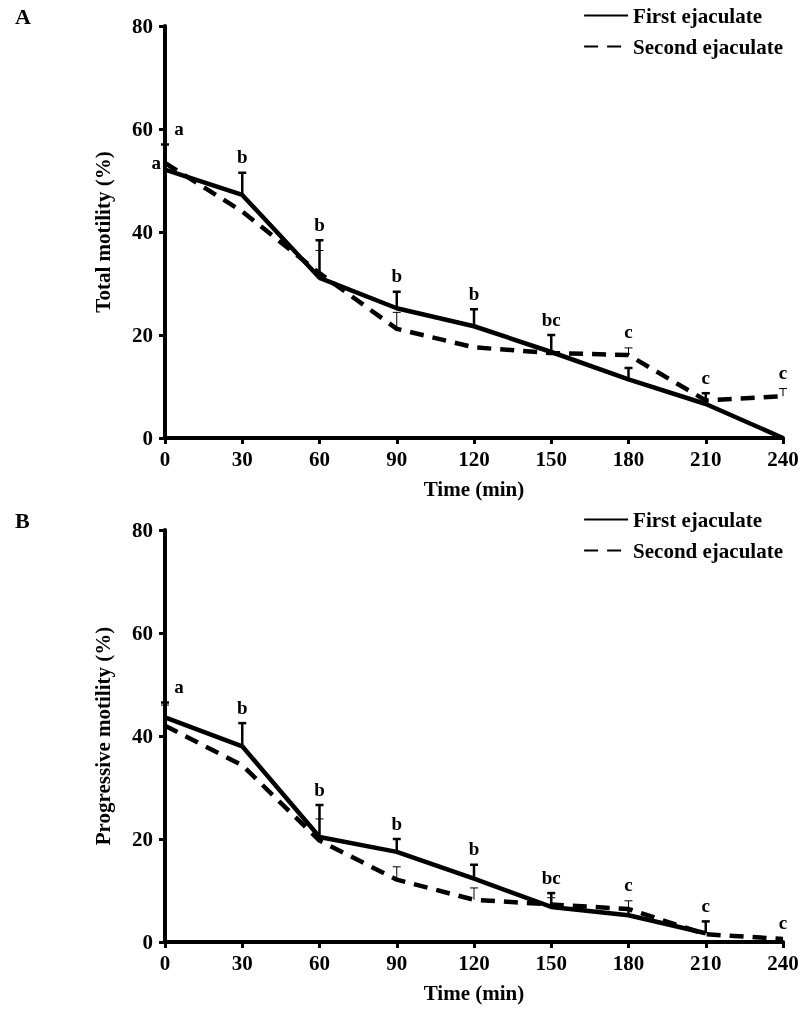 The width and height of the screenshot is (808, 1009). What do you see at coordinates (22, 520) in the screenshot?
I see `chart-title: B` at bounding box center [22, 520].